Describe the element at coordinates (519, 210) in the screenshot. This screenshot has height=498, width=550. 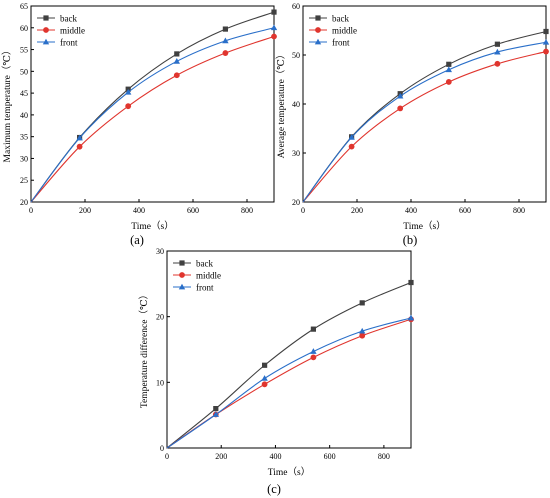
I see `x-tick-label: 800` at that location.